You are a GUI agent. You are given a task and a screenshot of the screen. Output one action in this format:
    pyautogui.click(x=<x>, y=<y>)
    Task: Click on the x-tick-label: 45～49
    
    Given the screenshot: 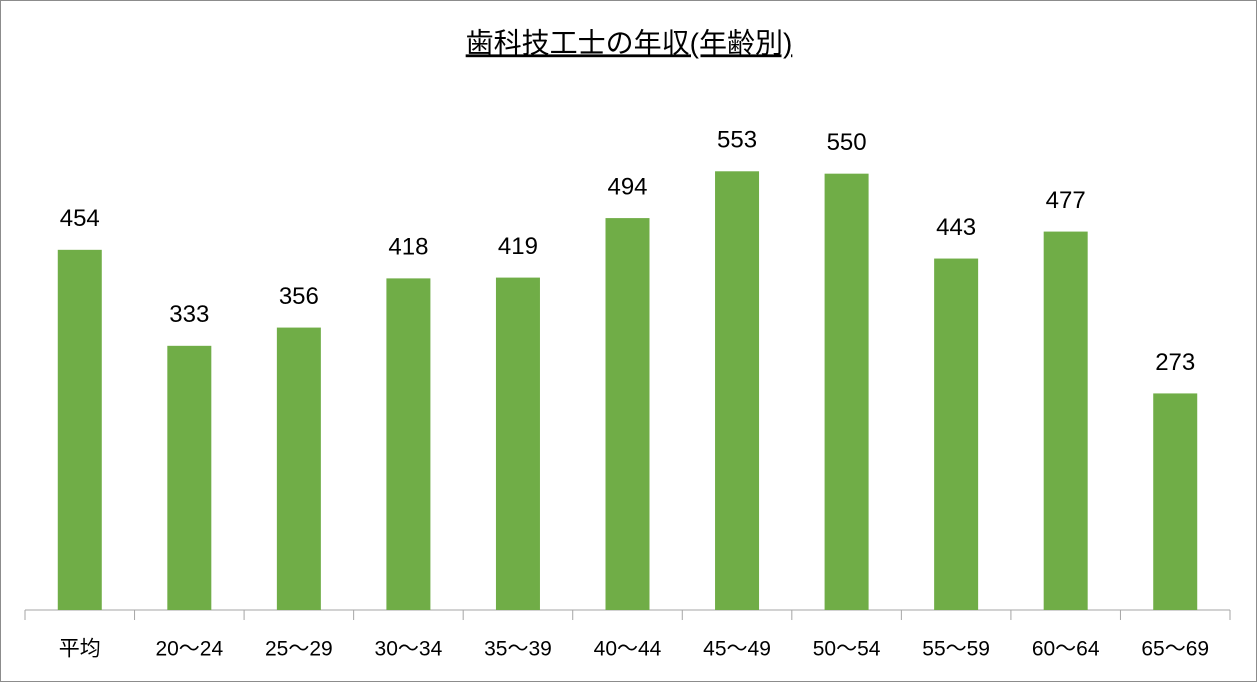 What is the action you would take?
    pyautogui.click(x=737, y=649)
    